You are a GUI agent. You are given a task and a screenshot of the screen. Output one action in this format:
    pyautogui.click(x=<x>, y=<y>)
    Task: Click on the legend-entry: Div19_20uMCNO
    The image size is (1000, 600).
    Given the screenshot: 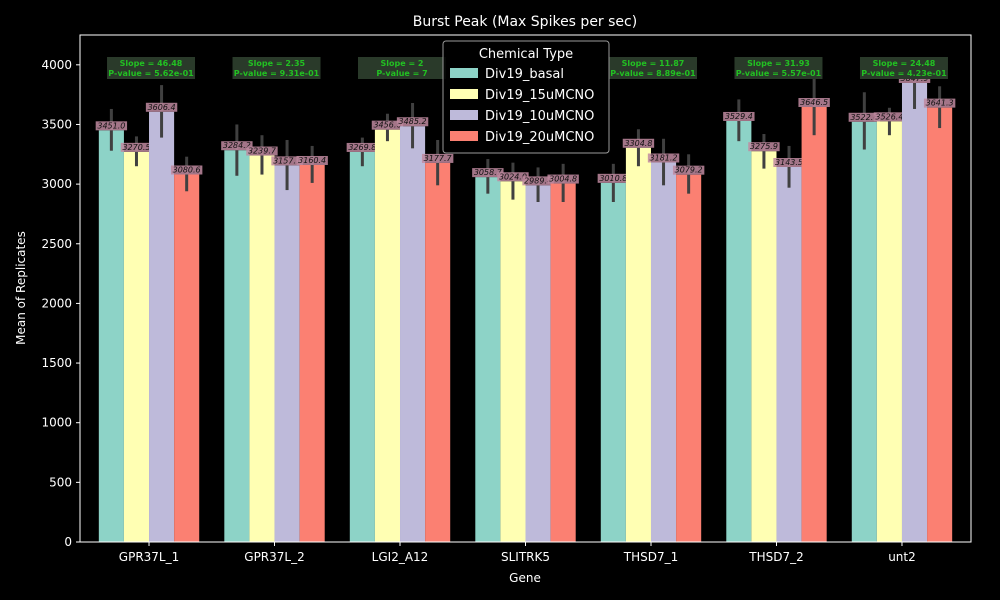 What is the action you would take?
    pyautogui.click(x=539, y=137)
    